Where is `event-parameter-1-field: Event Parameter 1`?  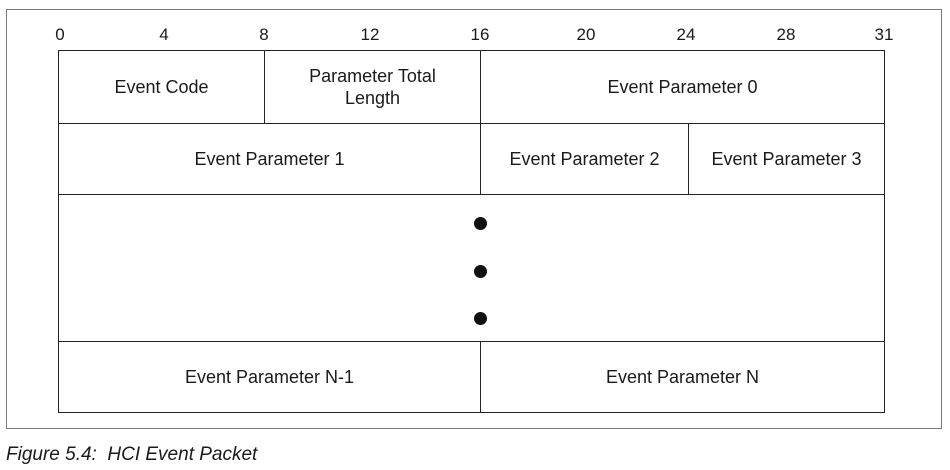
event-parameter-1-field: Event Parameter 1 is located at coordinates (269, 159).